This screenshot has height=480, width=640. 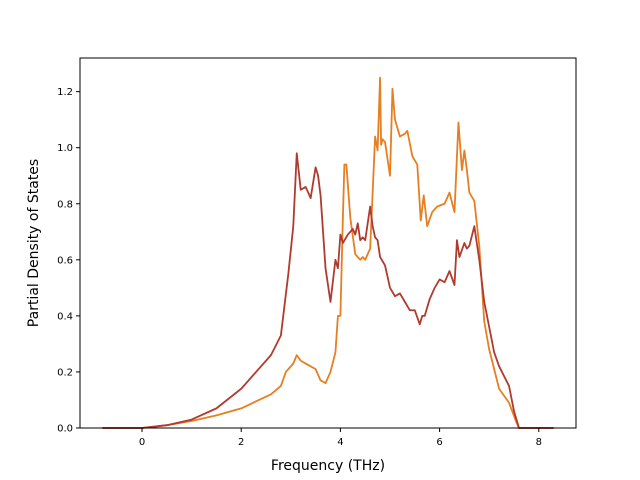 What do you see at coordinates (328, 466) in the screenshot?
I see `x-axis-label: Frequency (THz)` at bounding box center [328, 466].